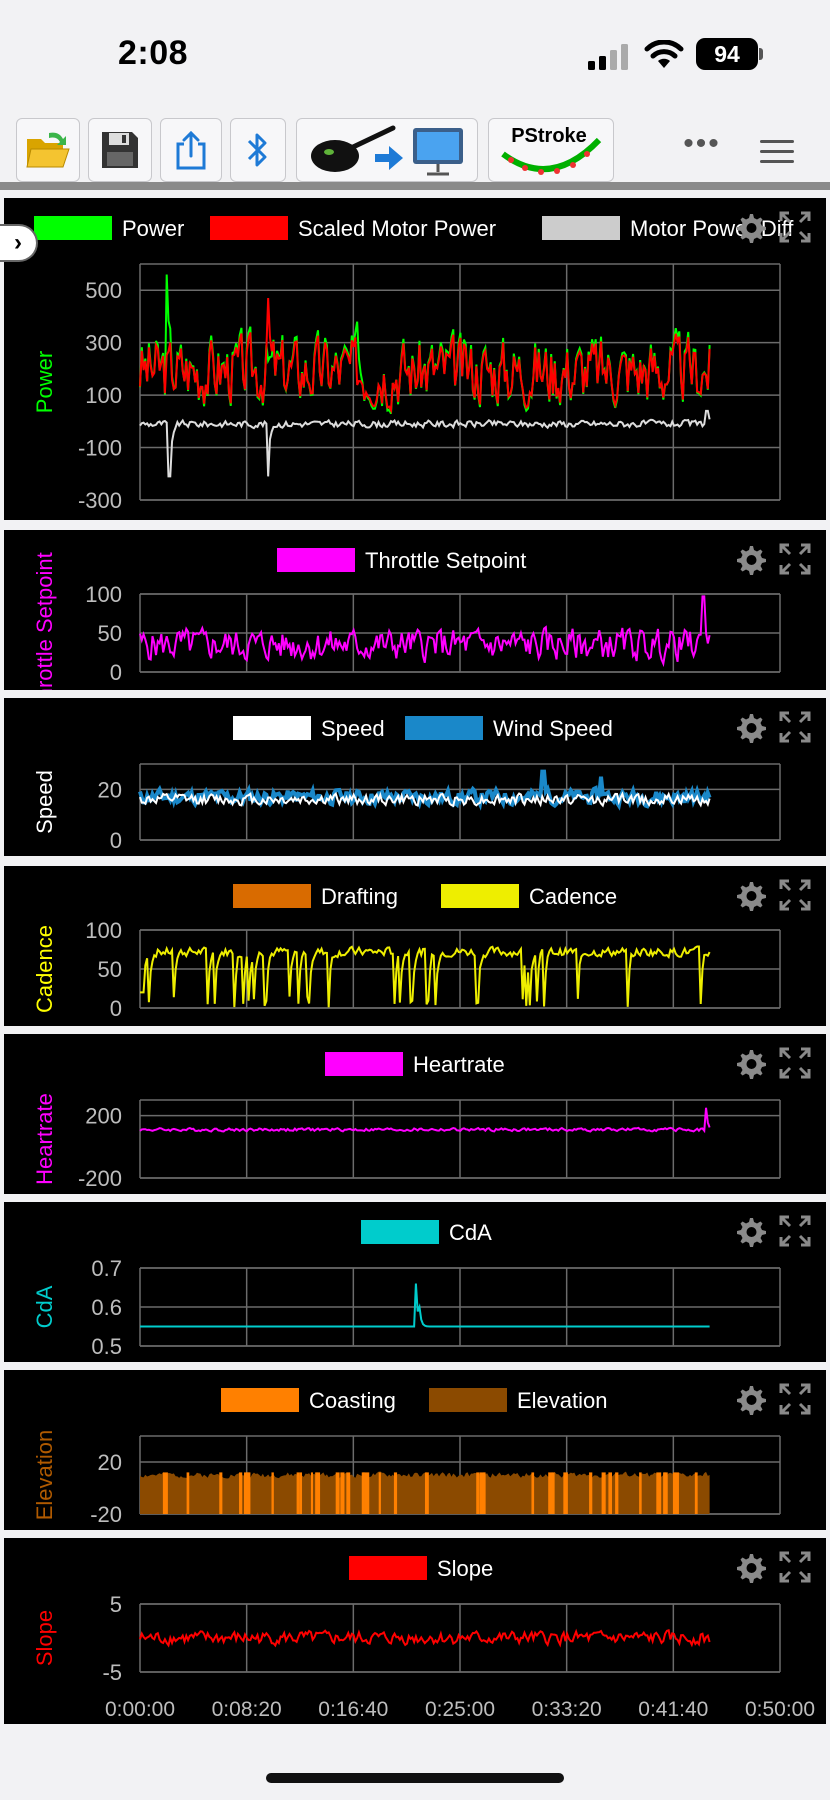 The width and height of the screenshot is (830, 1800). I want to click on status-time: 2:08, so click(153, 53).